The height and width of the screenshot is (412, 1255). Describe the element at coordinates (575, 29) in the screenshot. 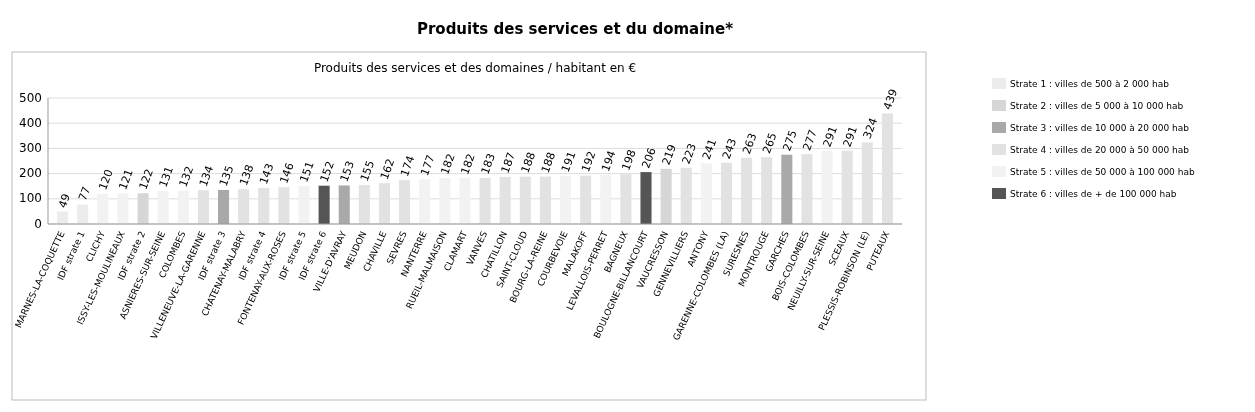

I see `chart-title: Produits des services et du domaine*` at that location.